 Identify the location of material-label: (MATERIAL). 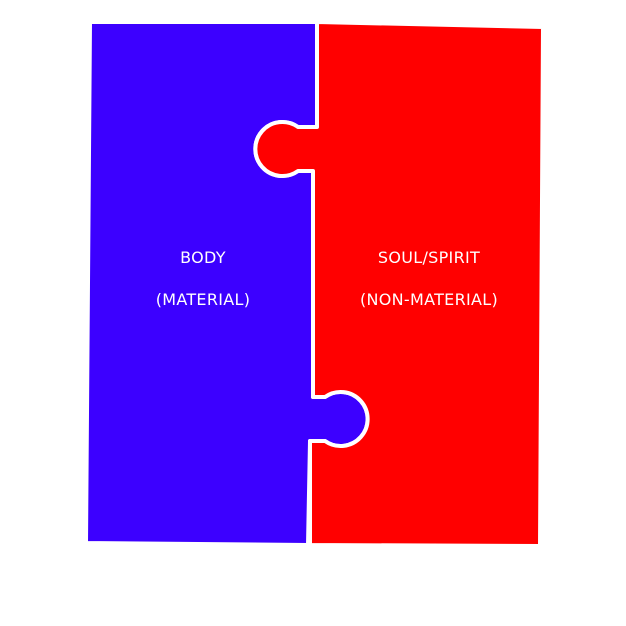
(203, 299).